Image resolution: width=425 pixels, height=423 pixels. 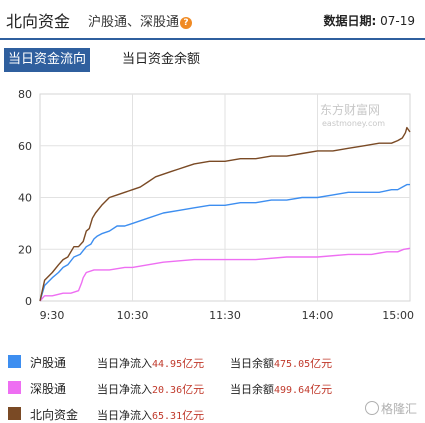 What do you see at coordinates (25, 146) in the screenshot?
I see `y-tick-label: 60` at bounding box center [25, 146].